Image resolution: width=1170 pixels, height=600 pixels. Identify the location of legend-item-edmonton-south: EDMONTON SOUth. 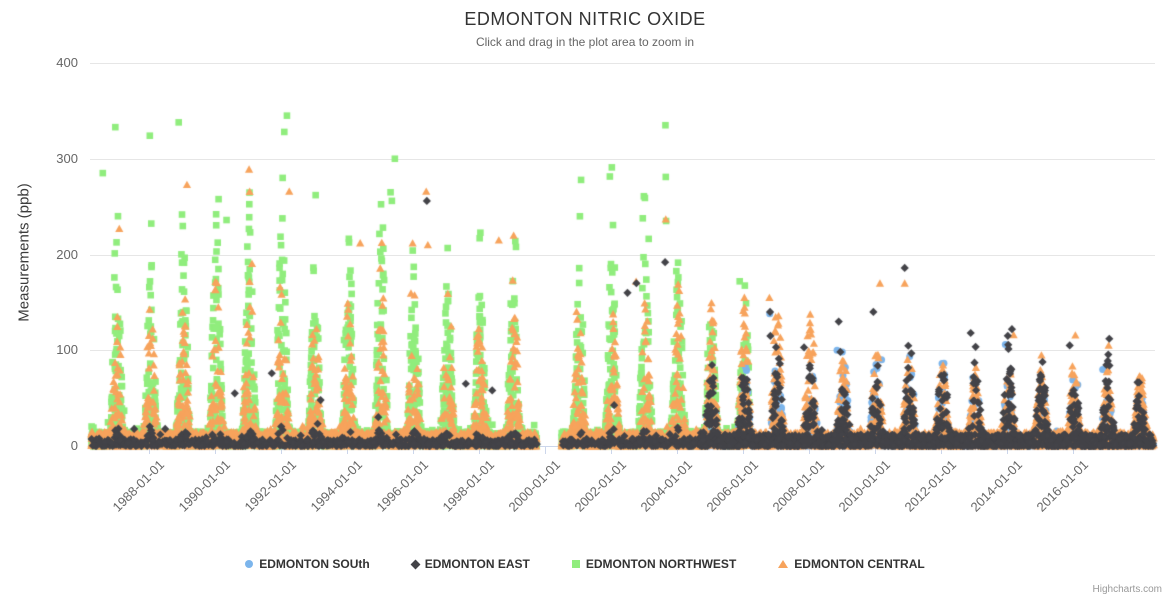
(307, 564).